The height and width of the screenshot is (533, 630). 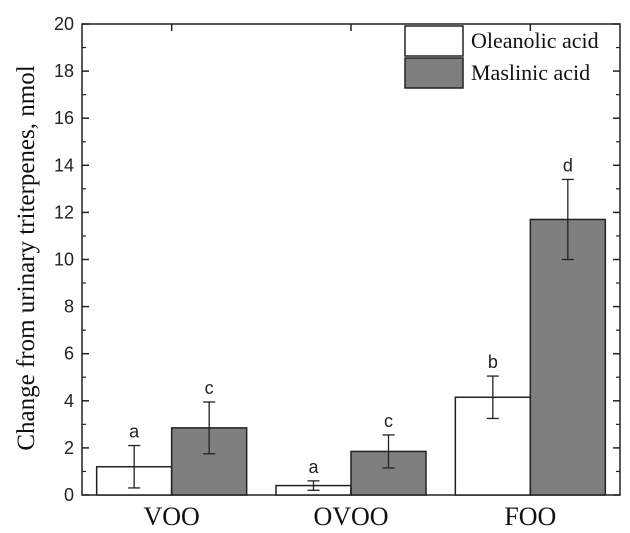 I want to click on y-tick-label: 0, so click(x=69, y=495).